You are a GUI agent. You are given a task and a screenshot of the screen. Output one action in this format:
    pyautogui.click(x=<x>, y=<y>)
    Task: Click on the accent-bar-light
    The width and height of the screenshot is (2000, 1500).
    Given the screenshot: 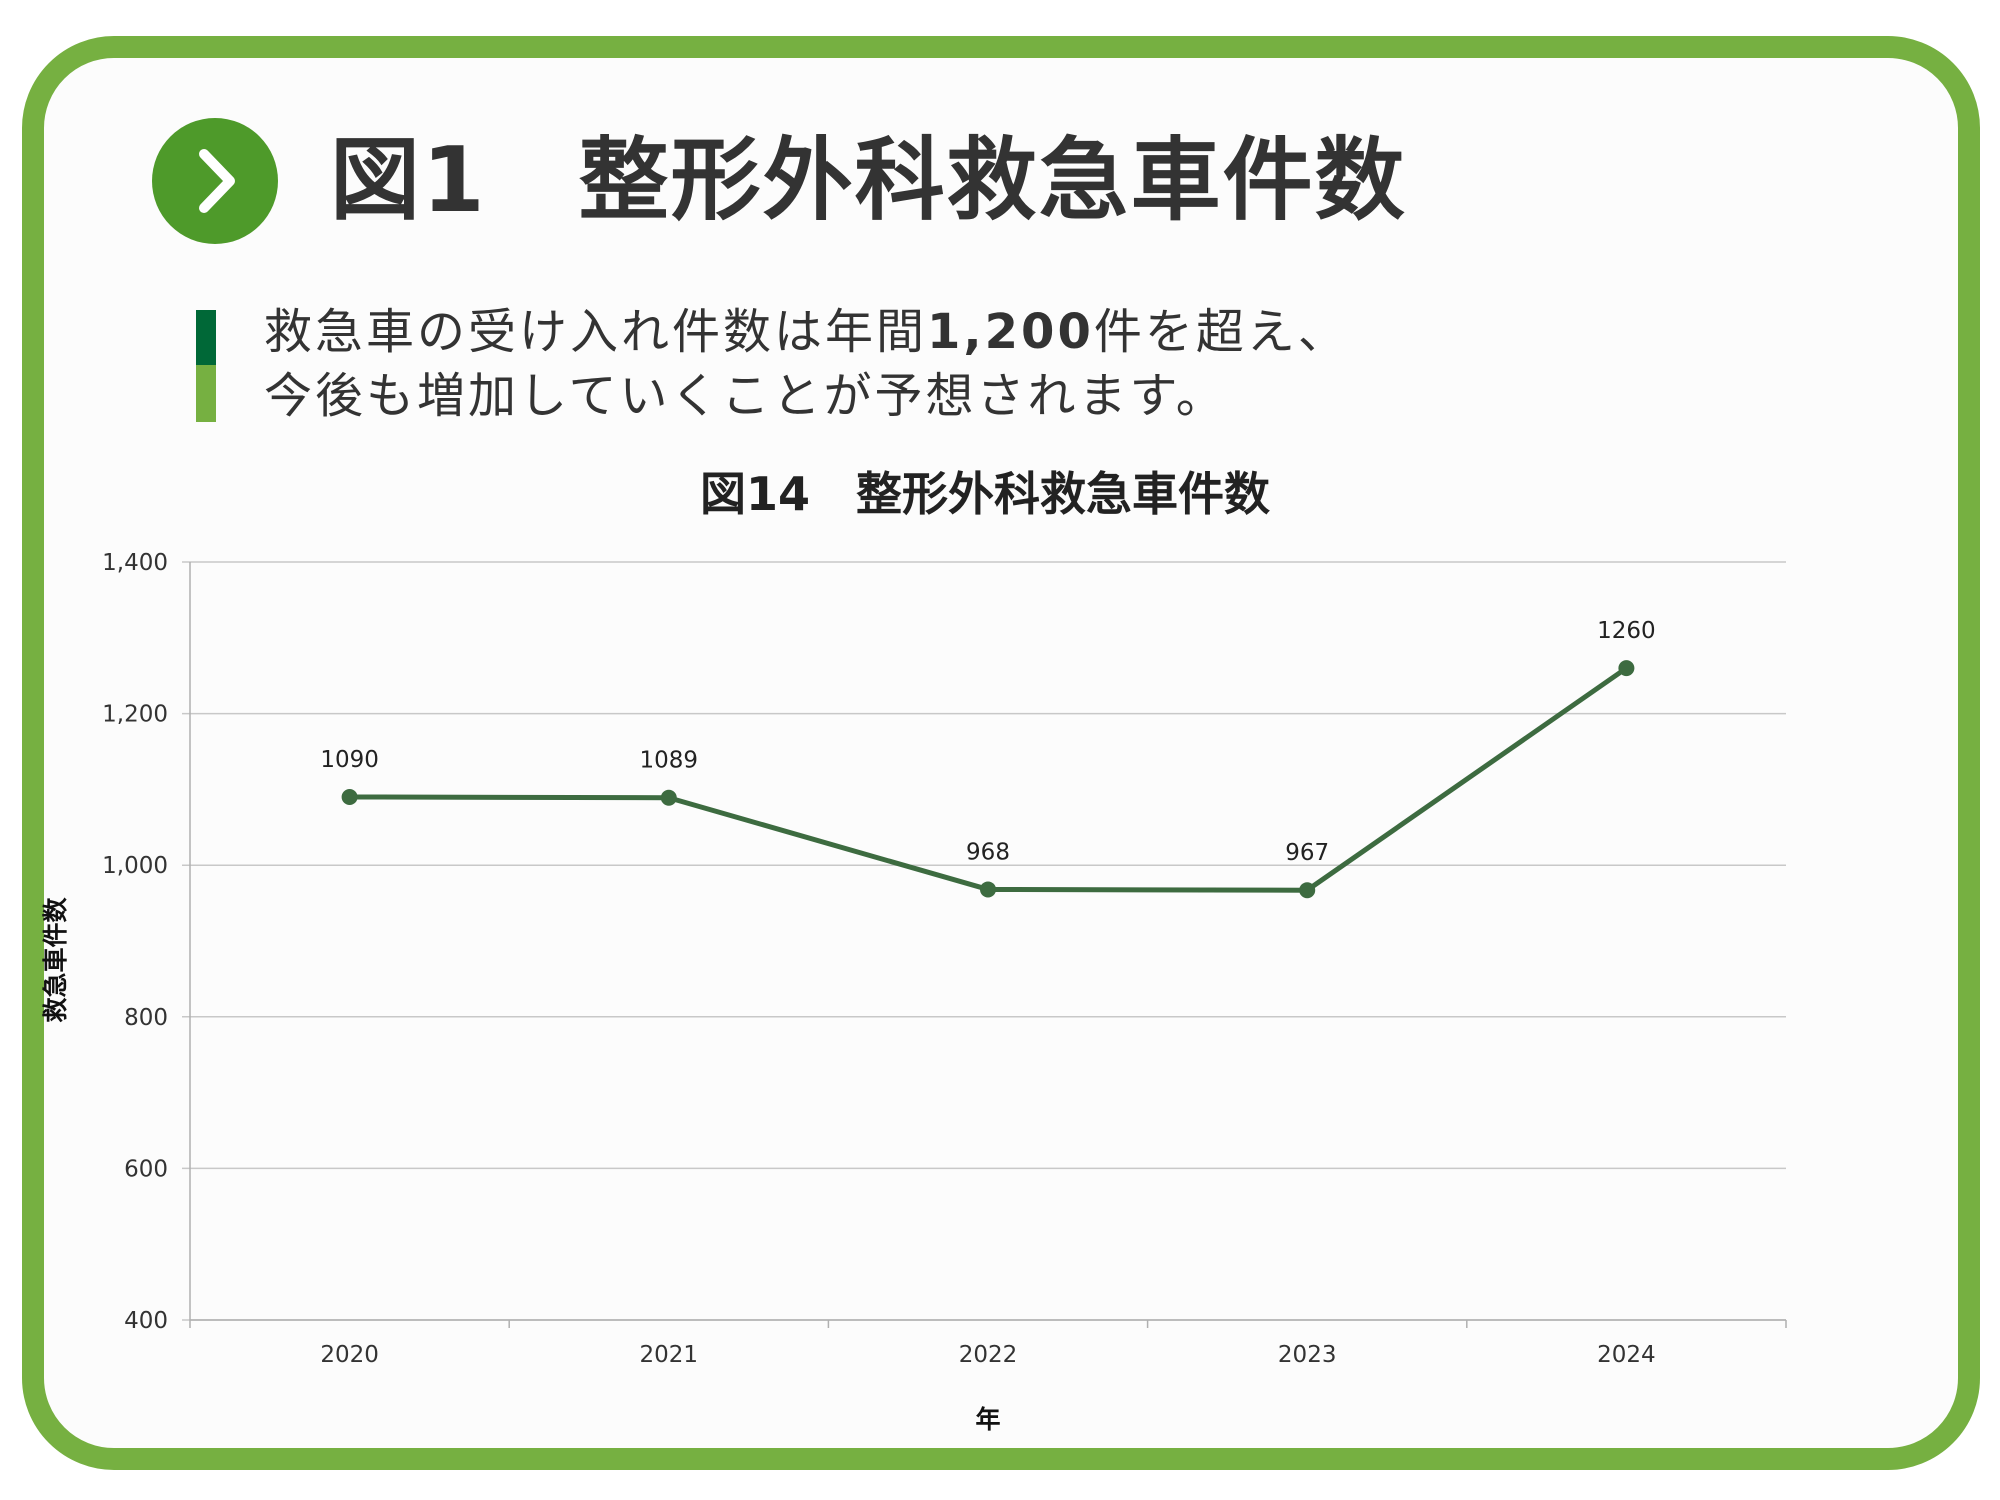 What is the action you would take?
    pyautogui.click(x=206, y=393)
    